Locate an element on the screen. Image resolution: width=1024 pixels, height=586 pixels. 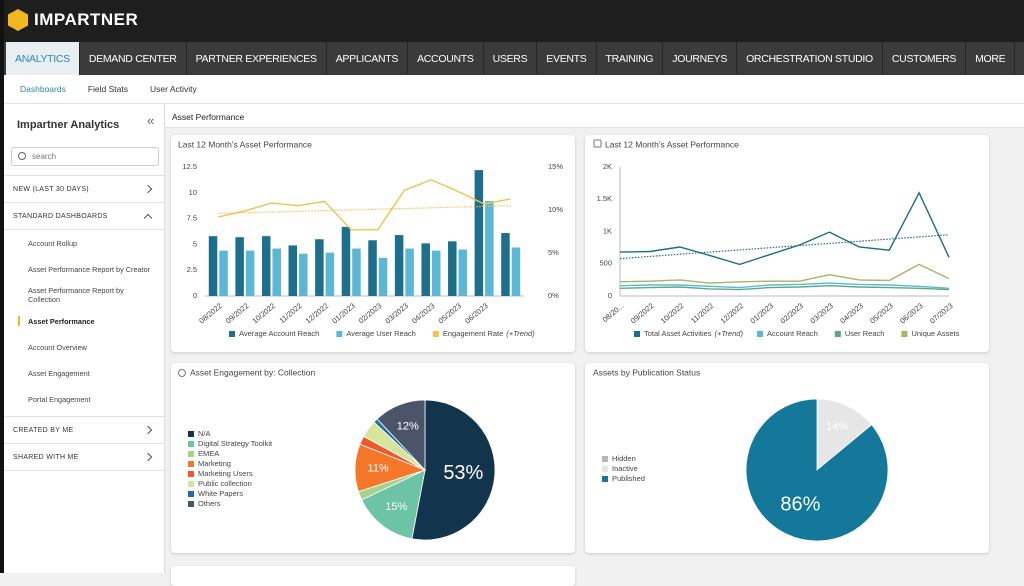
legend-label: Marketing Users is located at coordinates (225, 473).